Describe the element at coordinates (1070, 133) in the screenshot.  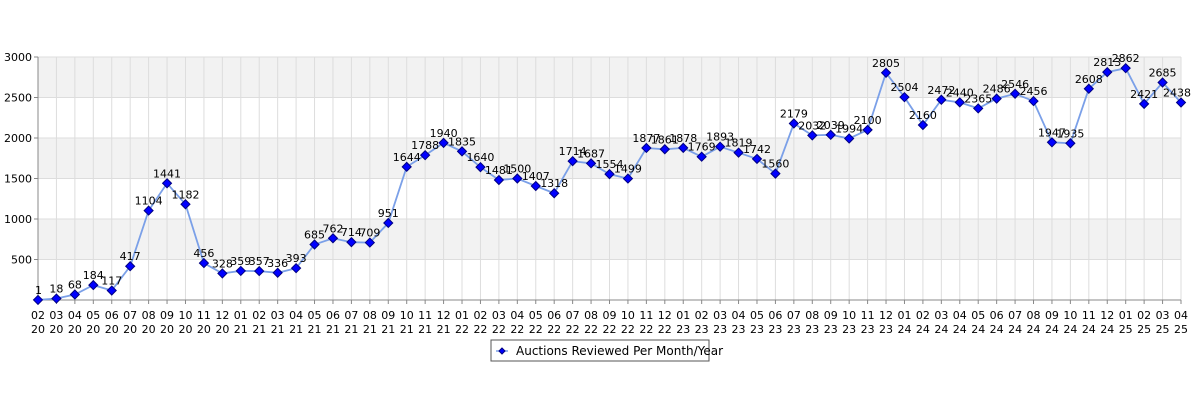
I see `data-label: 1935` at that location.